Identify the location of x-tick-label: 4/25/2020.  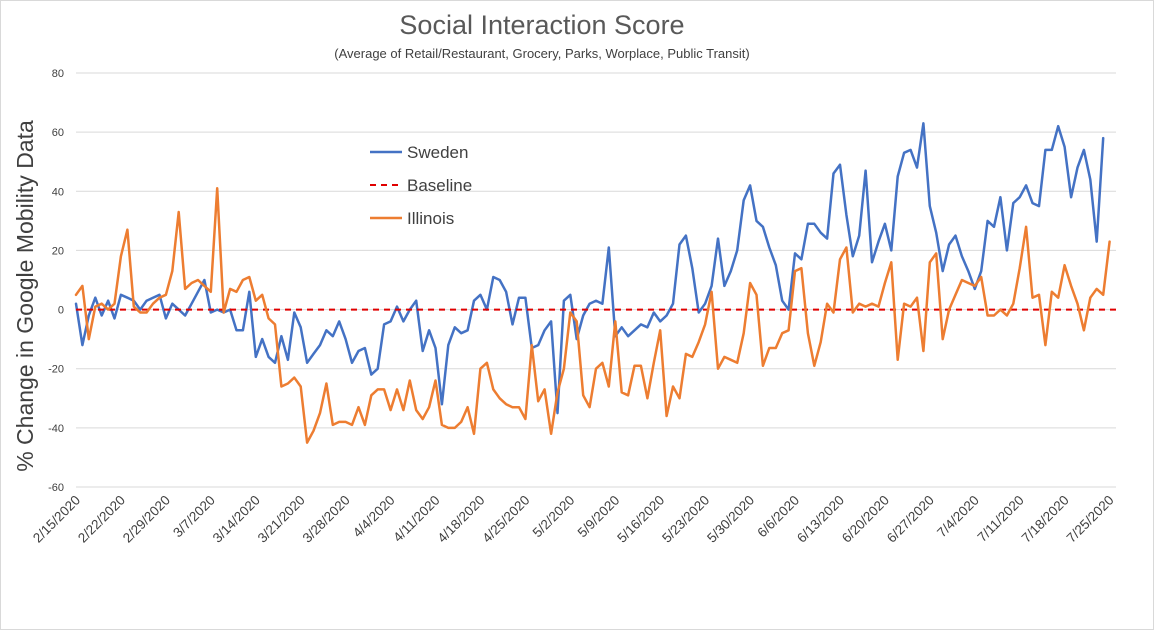
(505, 519).